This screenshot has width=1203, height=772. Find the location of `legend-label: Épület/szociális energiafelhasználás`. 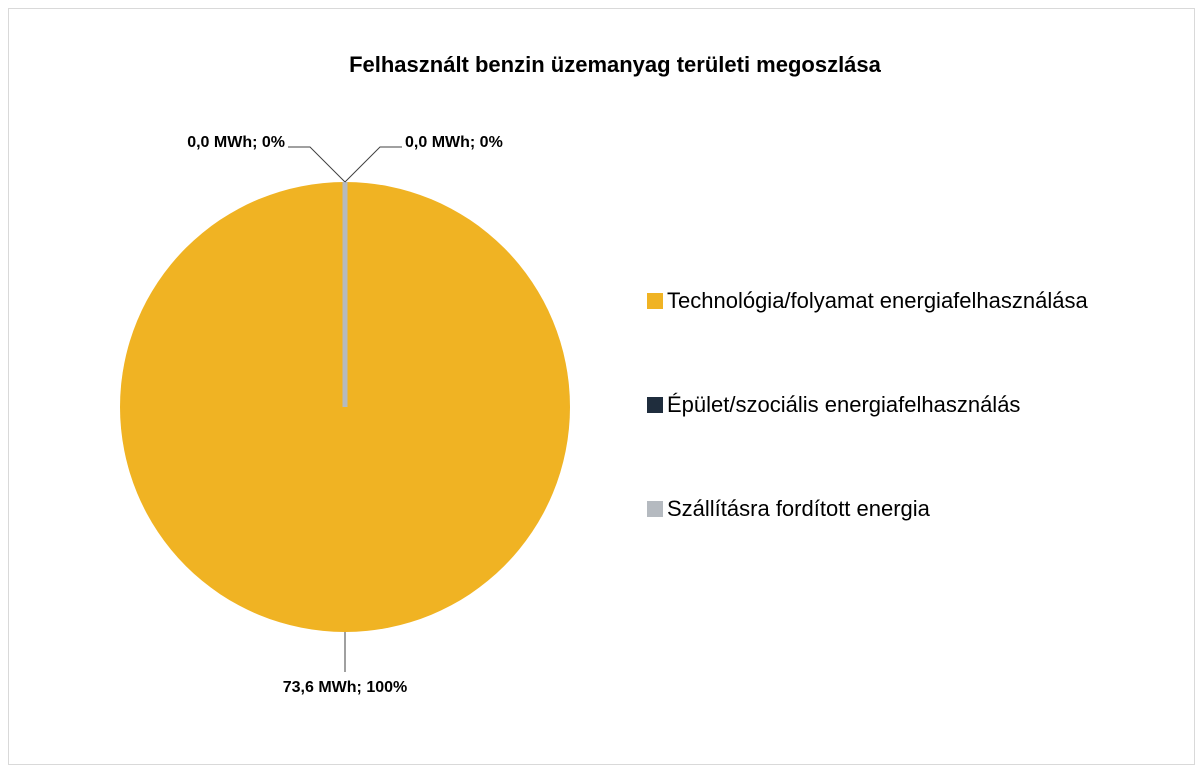

legend-label: Épület/szociális energiafelhasználás is located at coordinates (843, 404).